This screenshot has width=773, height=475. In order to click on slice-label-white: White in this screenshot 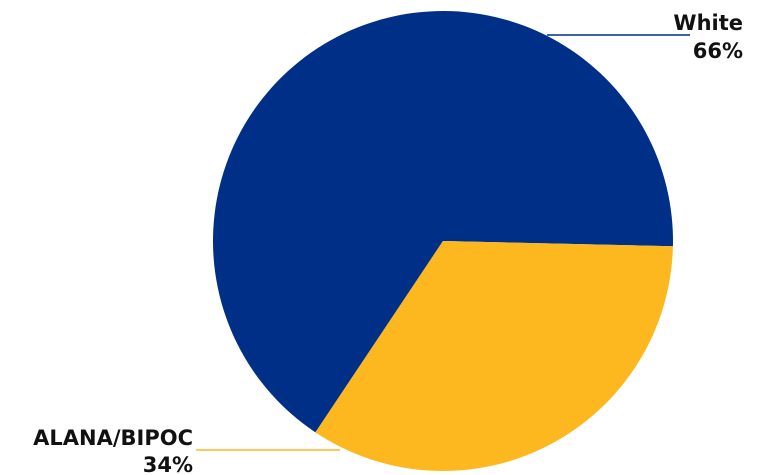, I will do `click(708, 23)`.